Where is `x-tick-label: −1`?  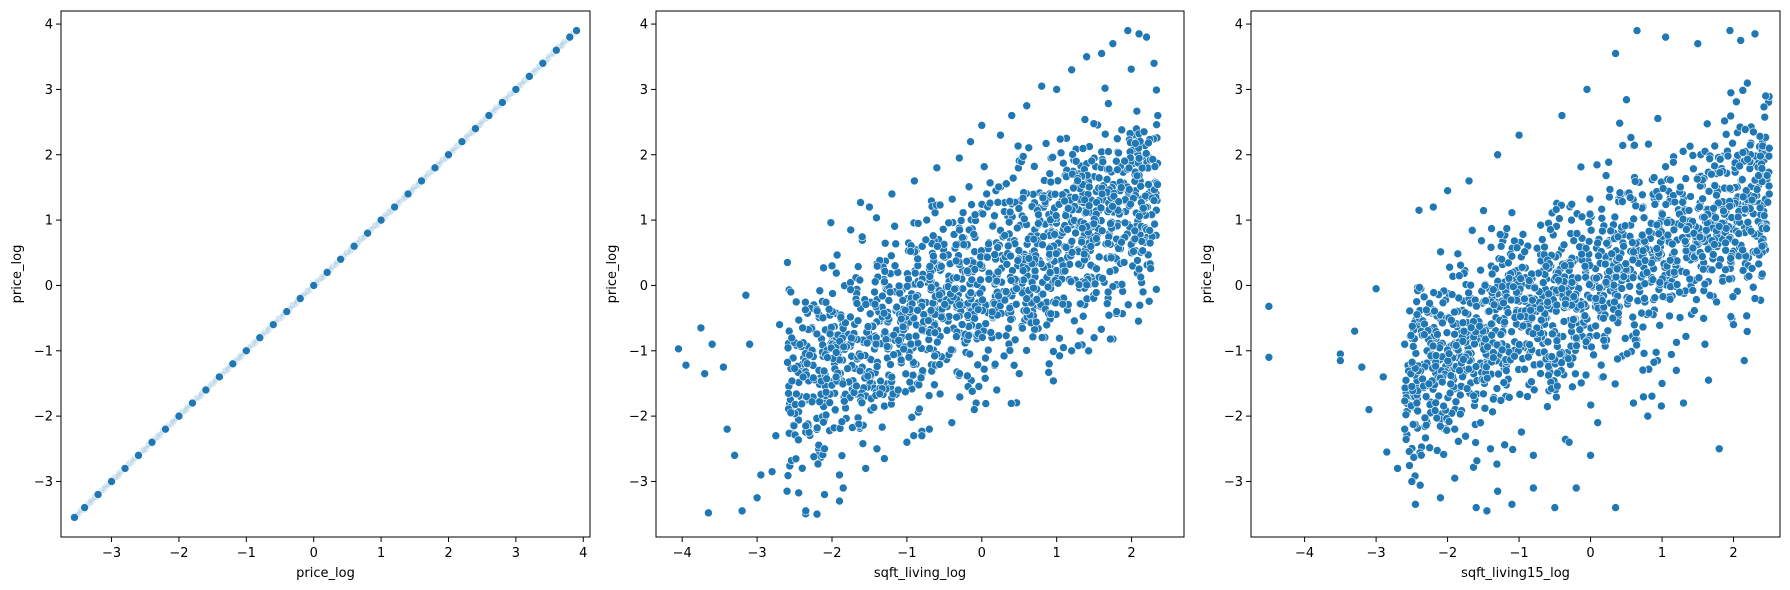 x-tick-label: −1 is located at coordinates (246, 553).